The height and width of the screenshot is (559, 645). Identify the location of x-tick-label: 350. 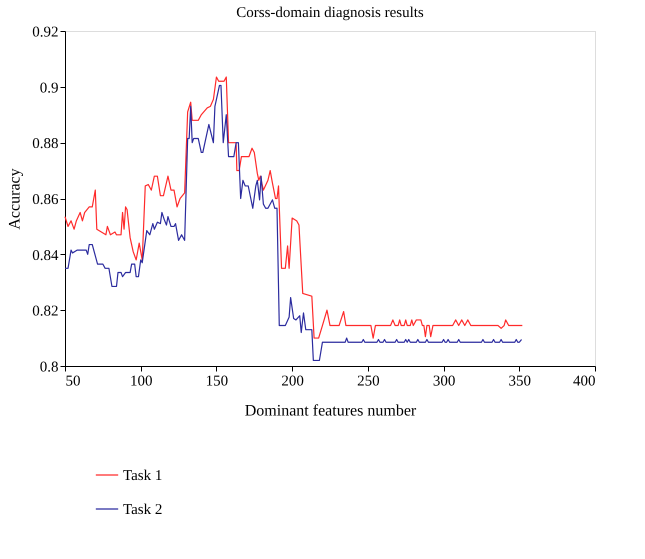
(520, 382).